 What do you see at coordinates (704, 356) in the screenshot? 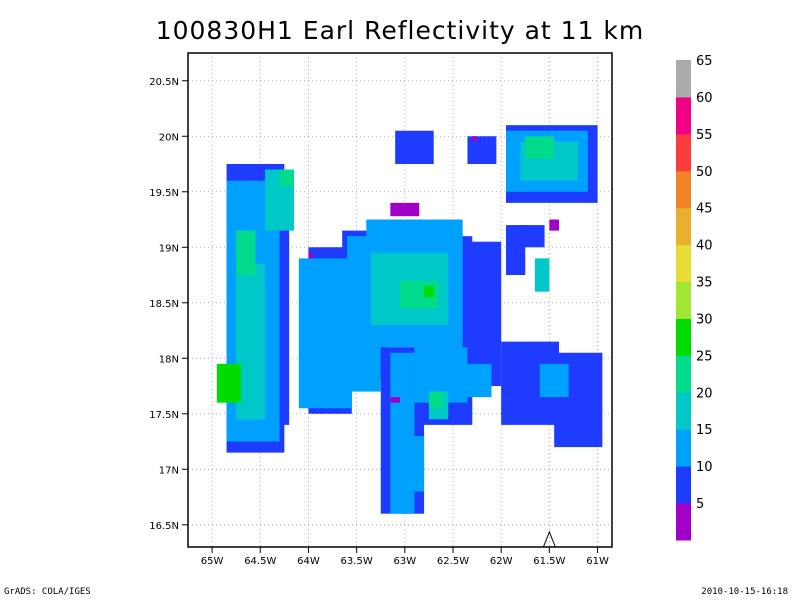
I see `colorbar-label: 25` at bounding box center [704, 356].